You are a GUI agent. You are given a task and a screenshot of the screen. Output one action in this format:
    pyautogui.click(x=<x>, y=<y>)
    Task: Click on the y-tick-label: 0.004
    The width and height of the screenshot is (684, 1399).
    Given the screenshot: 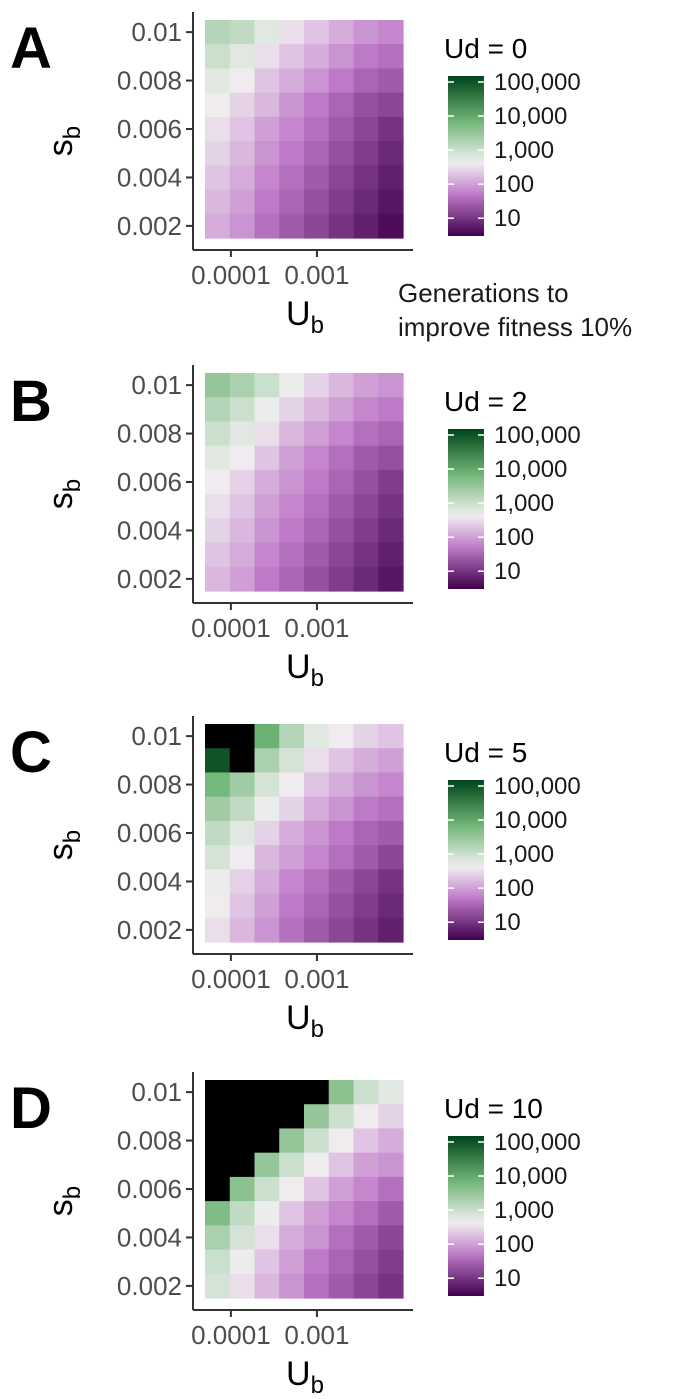 What is the action you would take?
    pyautogui.click(x=149, y=177)
    